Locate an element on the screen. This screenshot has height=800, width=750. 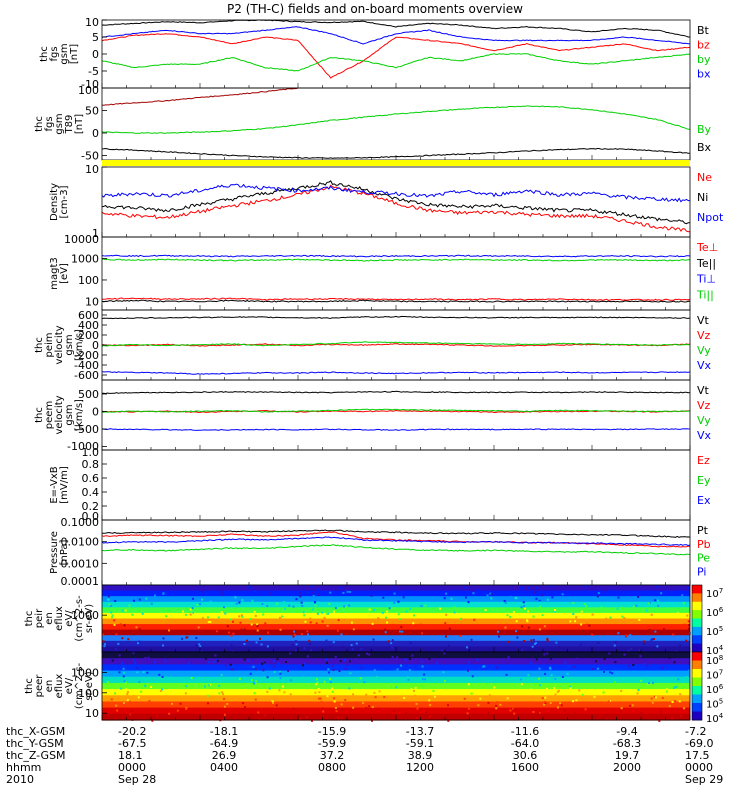
series-line-By is located at coordinates (396, 119).